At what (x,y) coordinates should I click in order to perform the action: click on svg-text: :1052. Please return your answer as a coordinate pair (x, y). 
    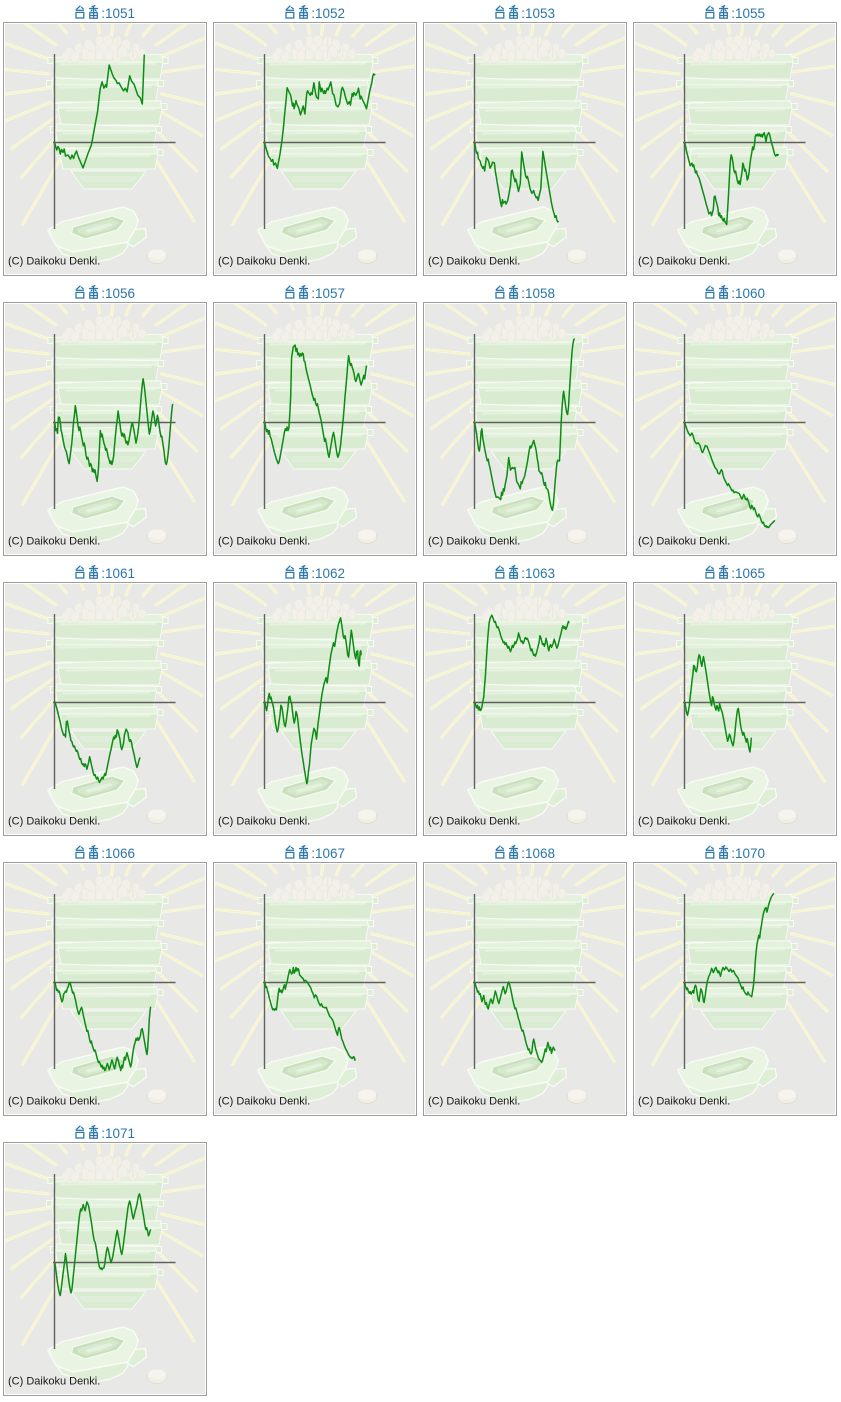
    Looking at the image, I should click on (328, 13).